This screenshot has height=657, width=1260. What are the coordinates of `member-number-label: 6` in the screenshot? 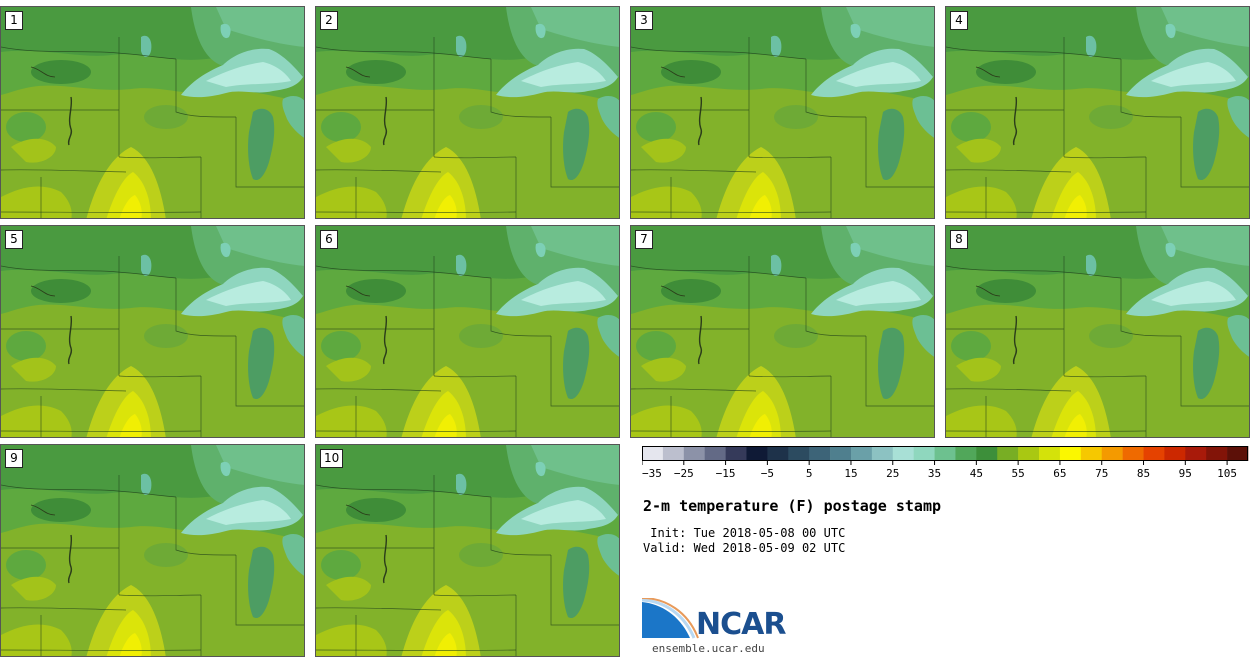 It's located at (329, 239).